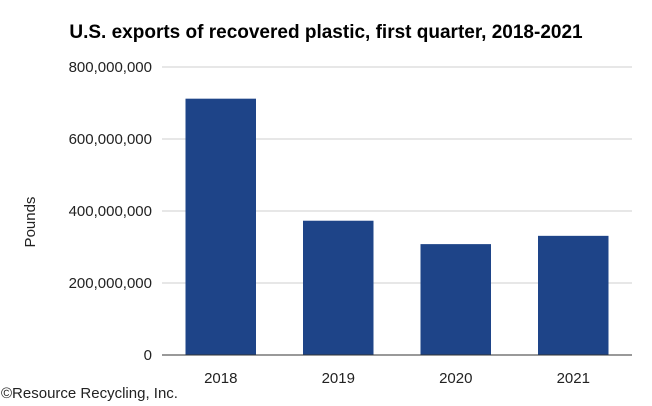  I want to click on copyright-credit: ©Resource Recycling, Inc., so click(89, 393).